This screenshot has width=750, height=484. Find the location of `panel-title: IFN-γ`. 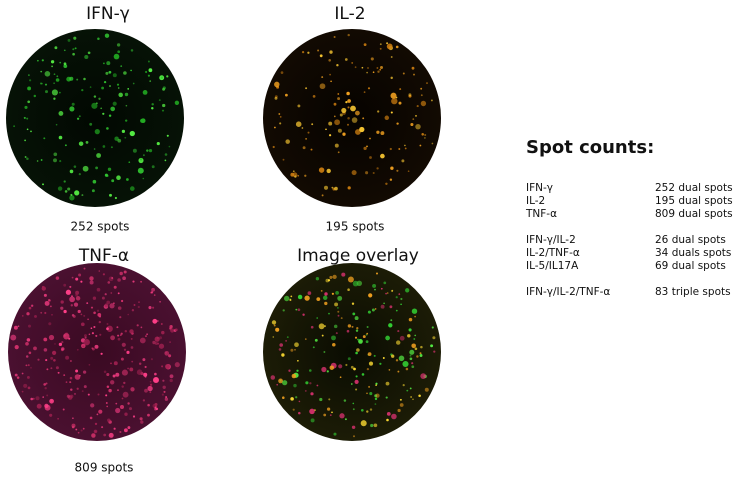

panel-title: IFN-γ is located at coordinates (108, 14).